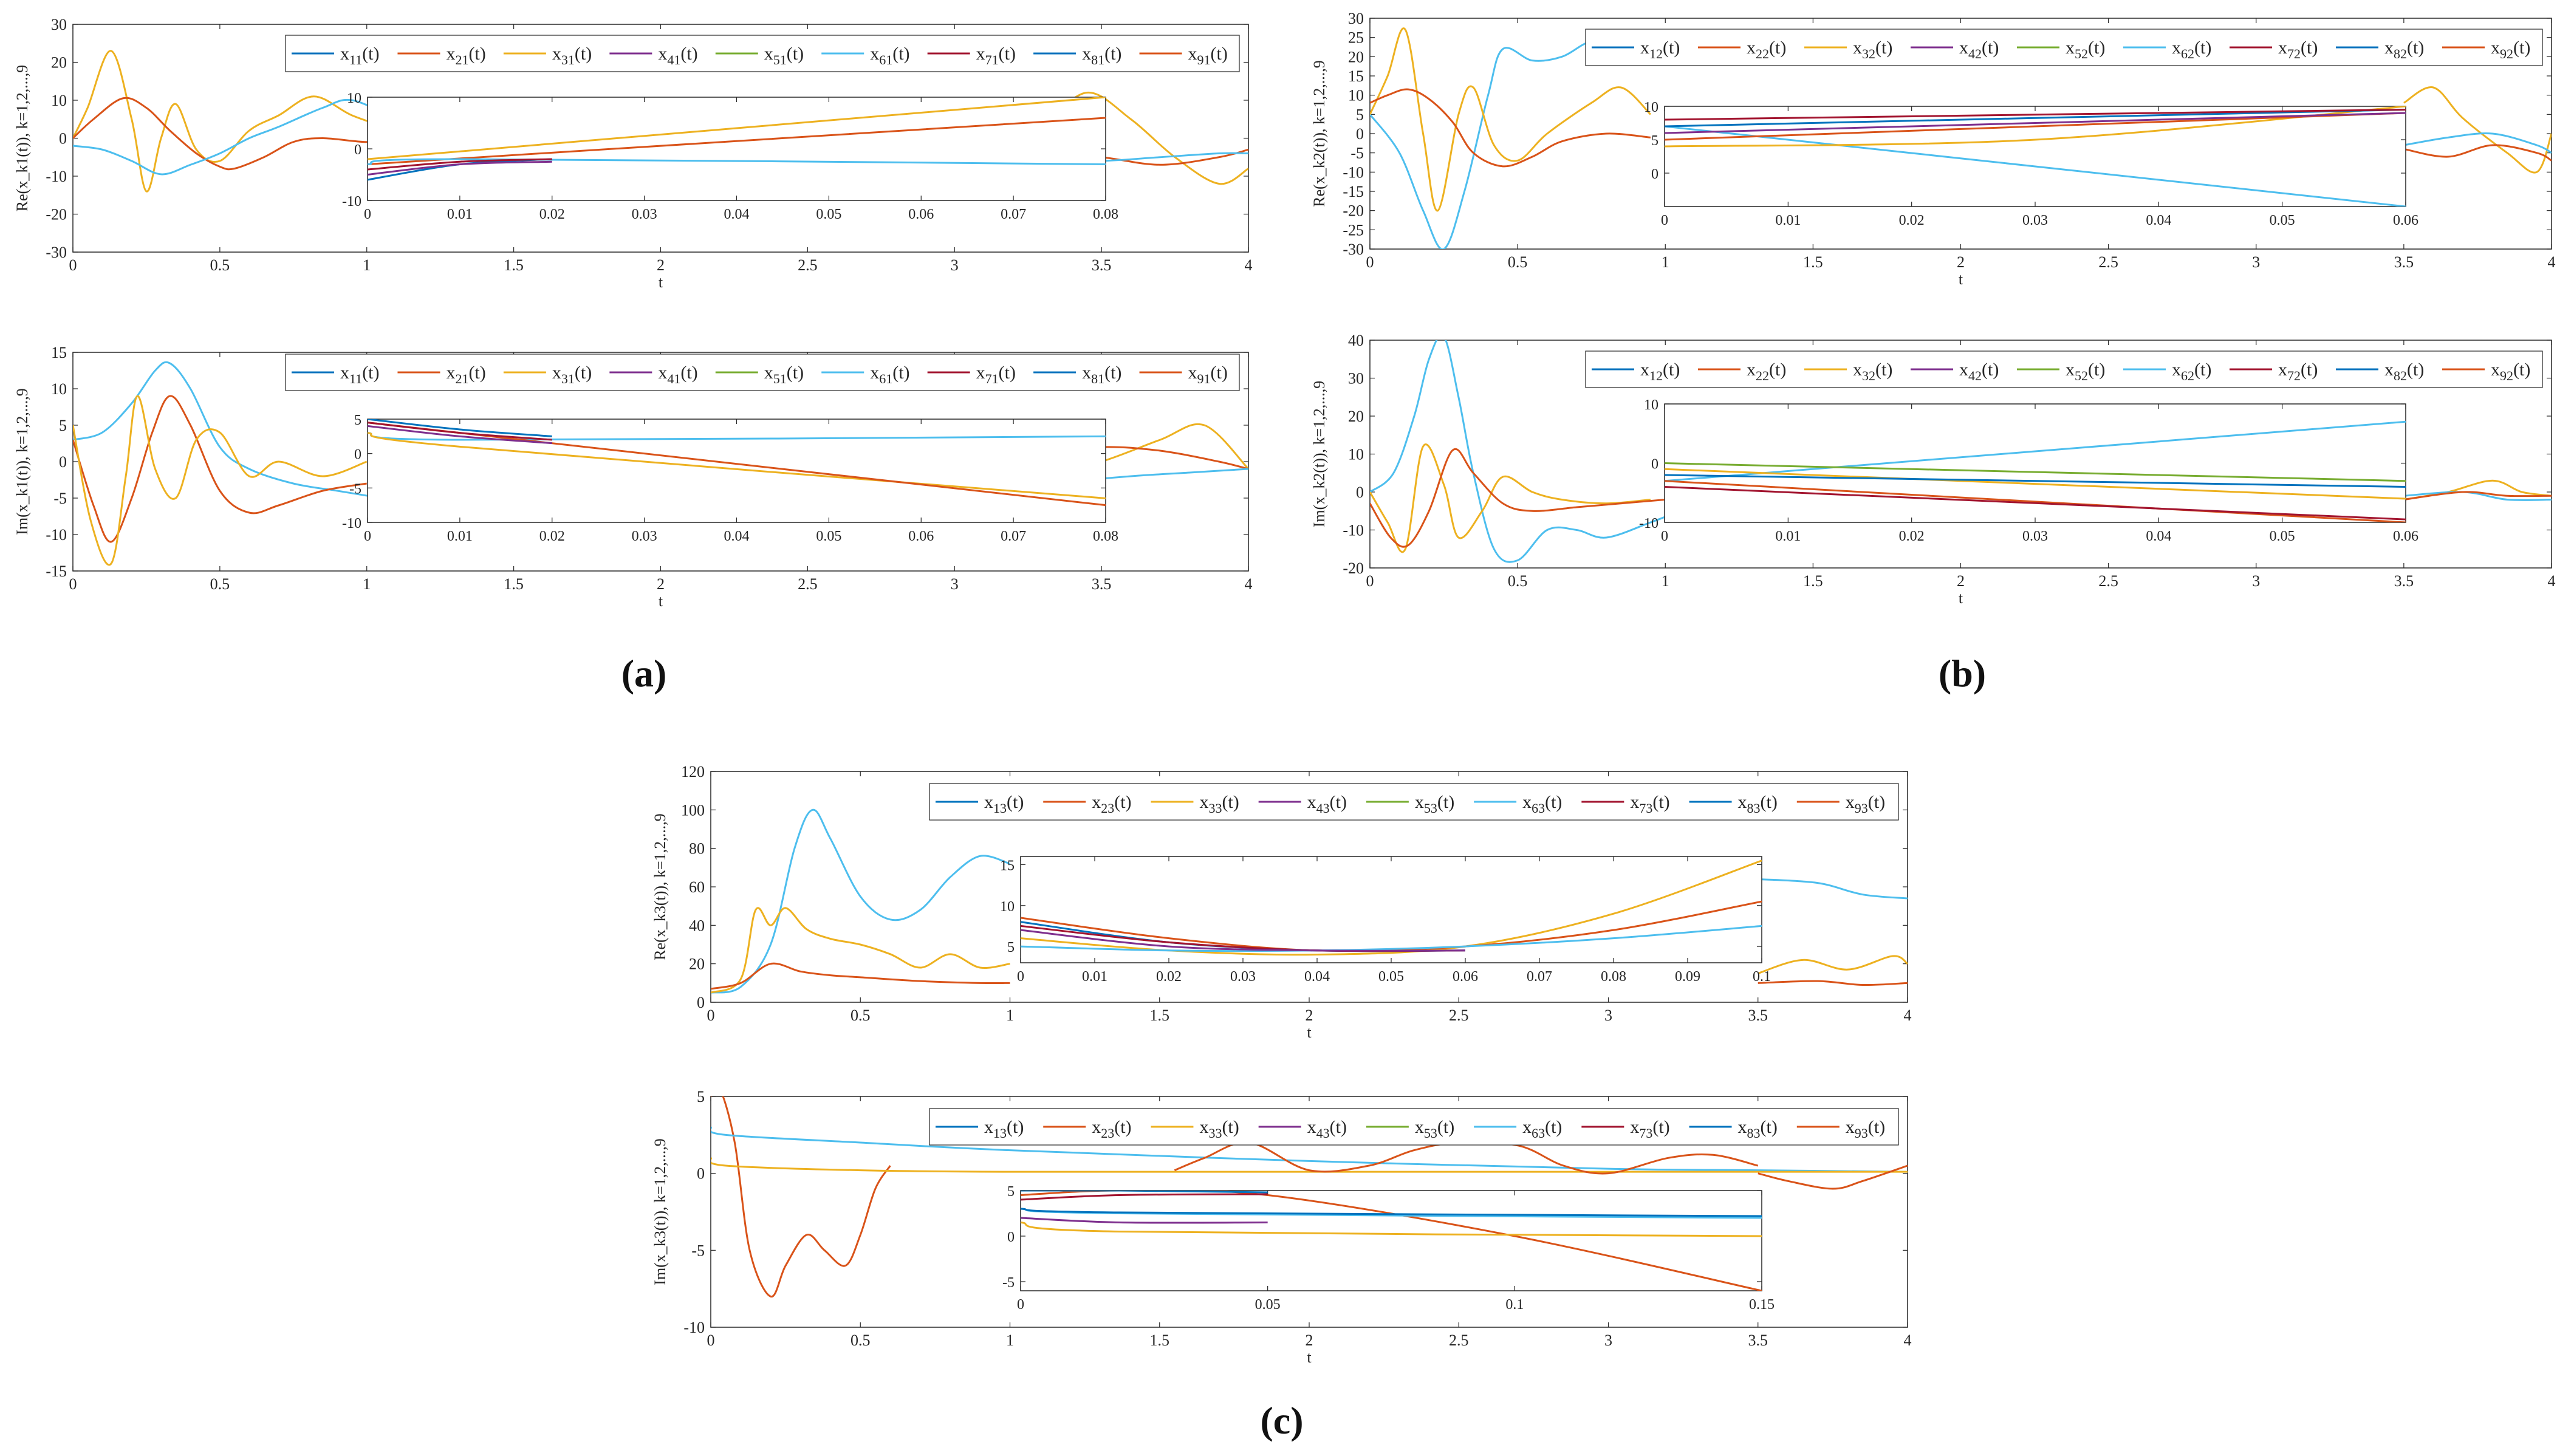  What do you see at coordinates (1518, 498) in the screenshot?
I see `chart4-main-line-x92-t` at bounding box center [1518, 498].